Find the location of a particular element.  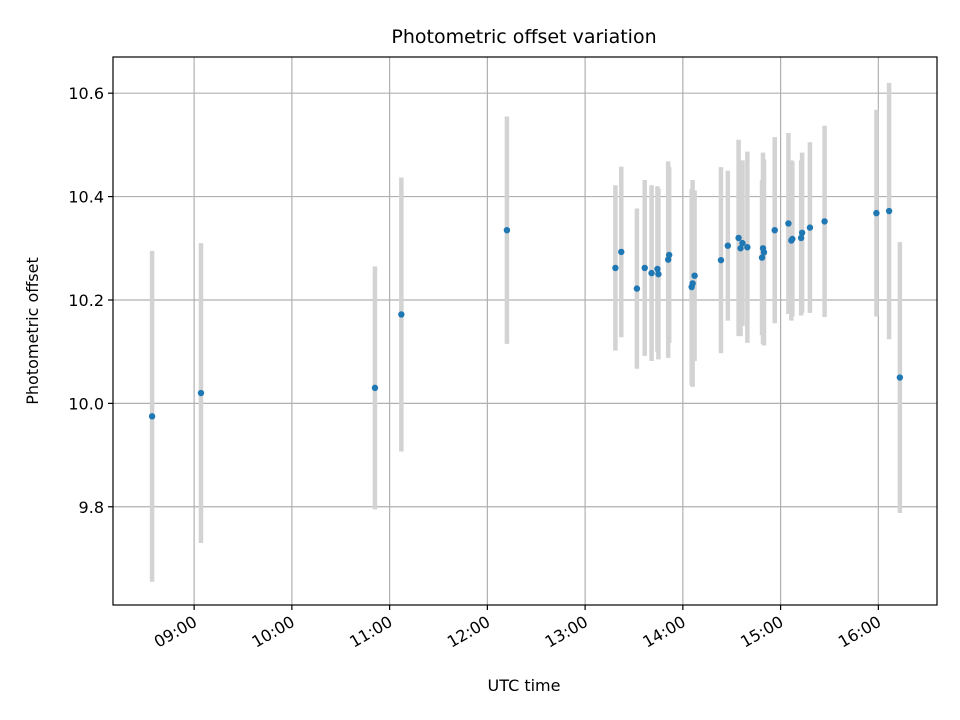

y-tick-label: 10.6 is located at coordinates (86, 93).